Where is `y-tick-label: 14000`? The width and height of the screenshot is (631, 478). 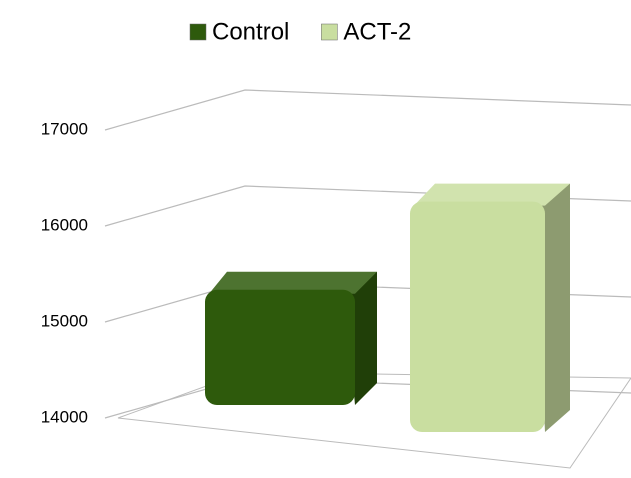
y-tick-label: 14000 is located at coordinates (64, 416).